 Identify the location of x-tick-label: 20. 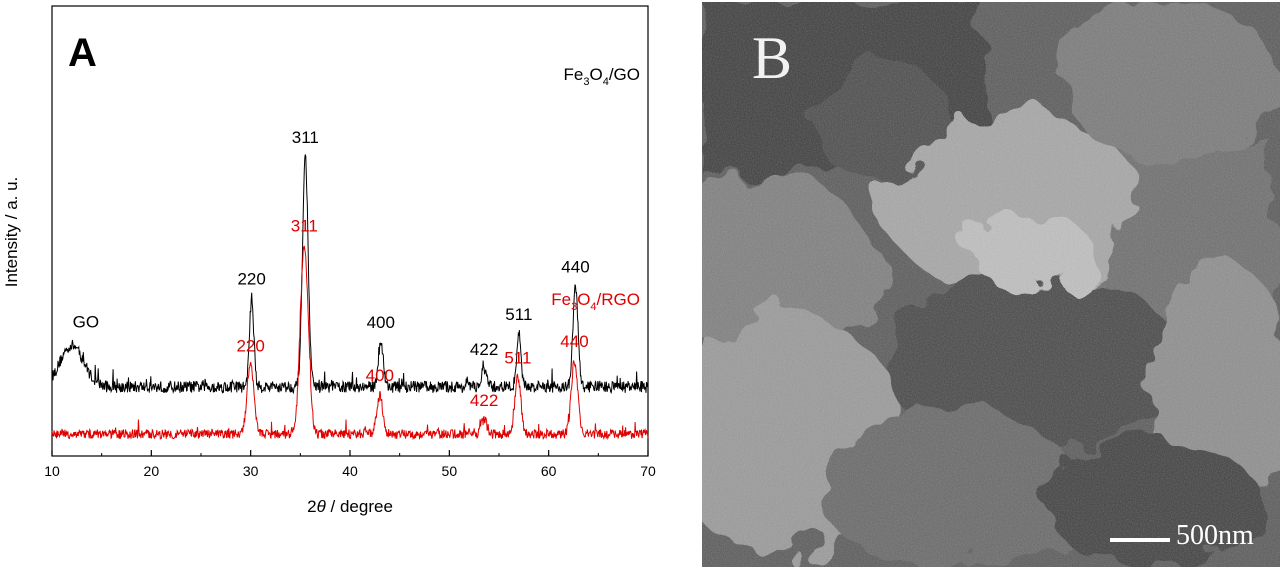
(152, 471).